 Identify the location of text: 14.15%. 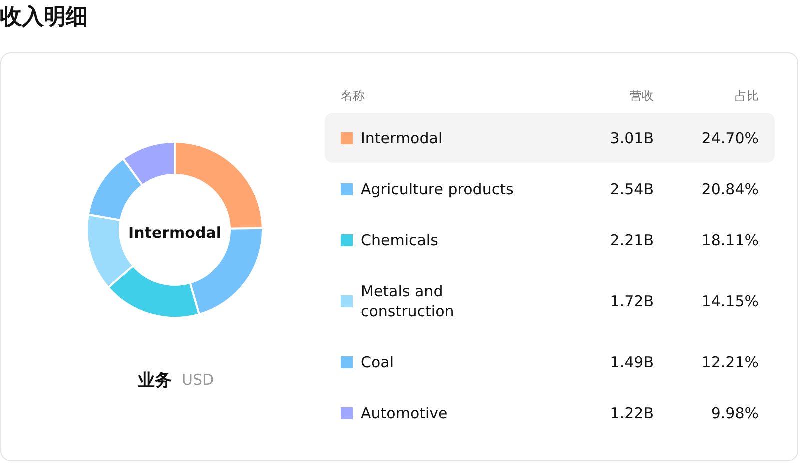
(730, 301).